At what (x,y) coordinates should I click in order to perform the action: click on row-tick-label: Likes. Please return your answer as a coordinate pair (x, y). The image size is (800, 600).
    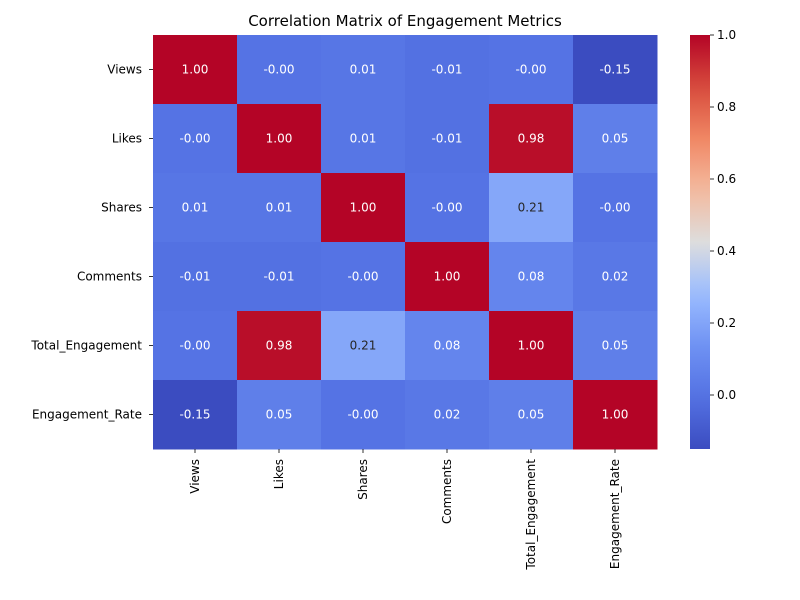
    Looking at the image, I should click on (127, 139).